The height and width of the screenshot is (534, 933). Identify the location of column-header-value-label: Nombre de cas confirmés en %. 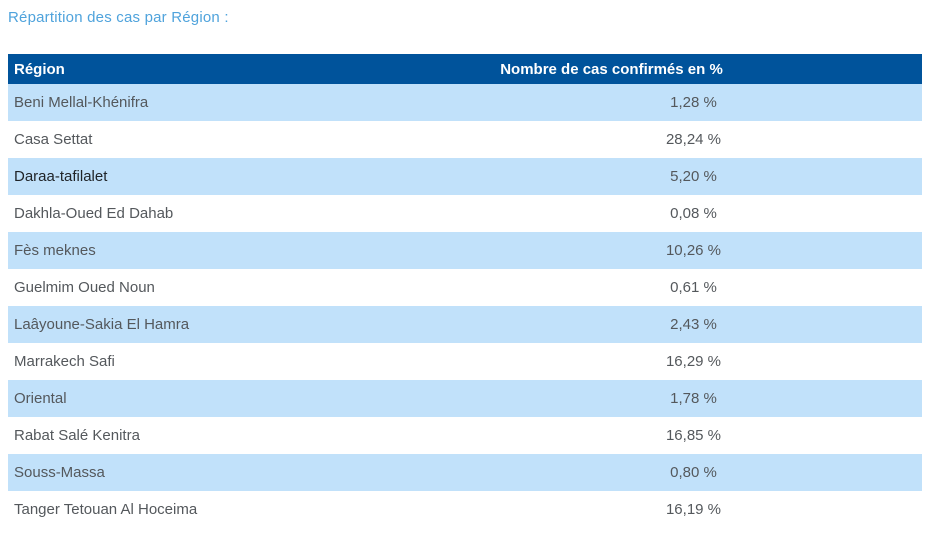
(611, 69).